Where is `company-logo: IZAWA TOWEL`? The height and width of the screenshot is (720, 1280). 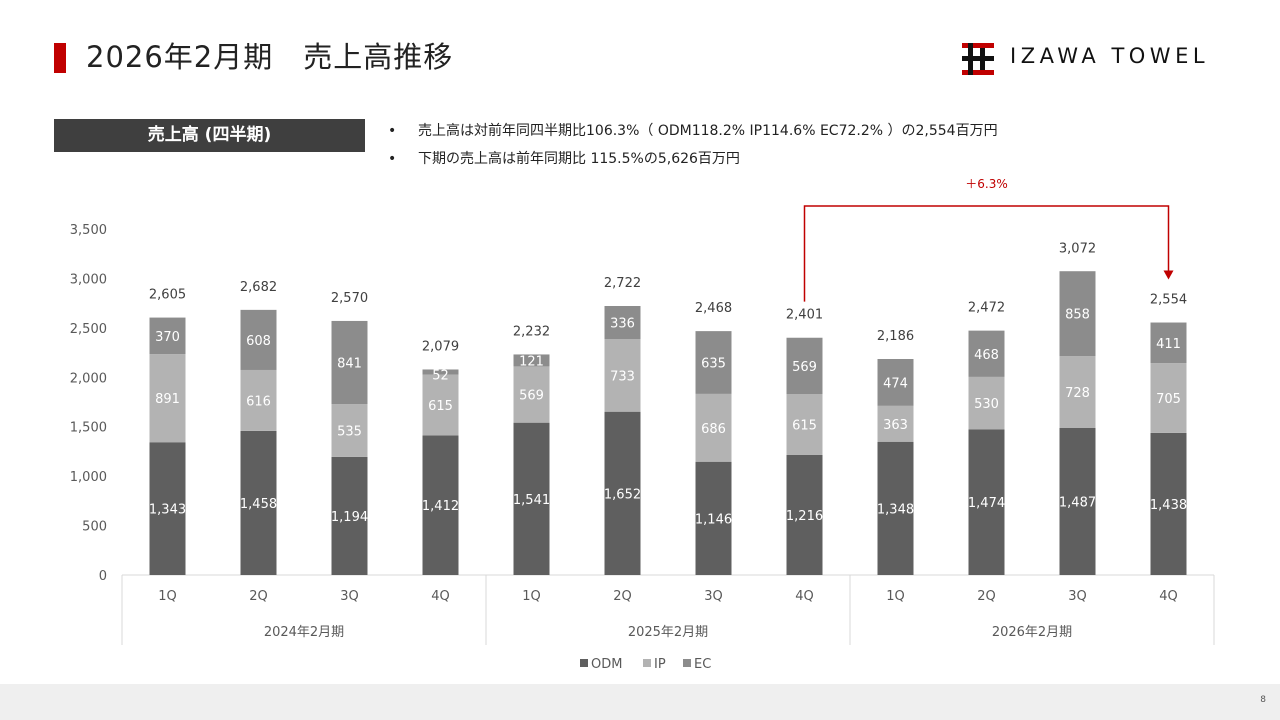
company-logo: IZAWA TOWEL is located at coordinates (1097, 59).